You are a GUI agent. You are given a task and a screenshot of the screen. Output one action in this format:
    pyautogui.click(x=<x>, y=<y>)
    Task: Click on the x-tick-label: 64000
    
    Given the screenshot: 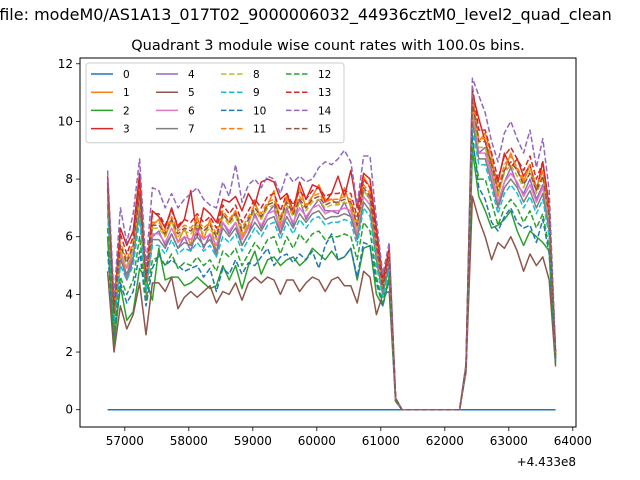 What is the action you would take?
    pyautogui.click(x=573, y=441)
    